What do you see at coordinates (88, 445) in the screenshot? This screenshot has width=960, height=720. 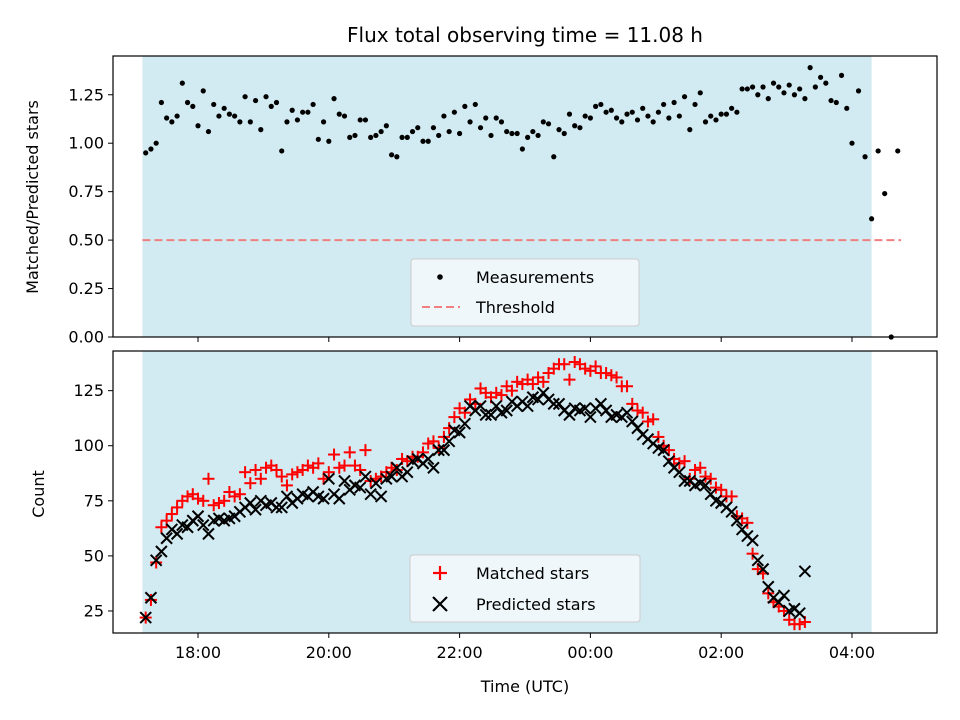 I see `y-tick-label: 100` at bounding box center [88, 445].